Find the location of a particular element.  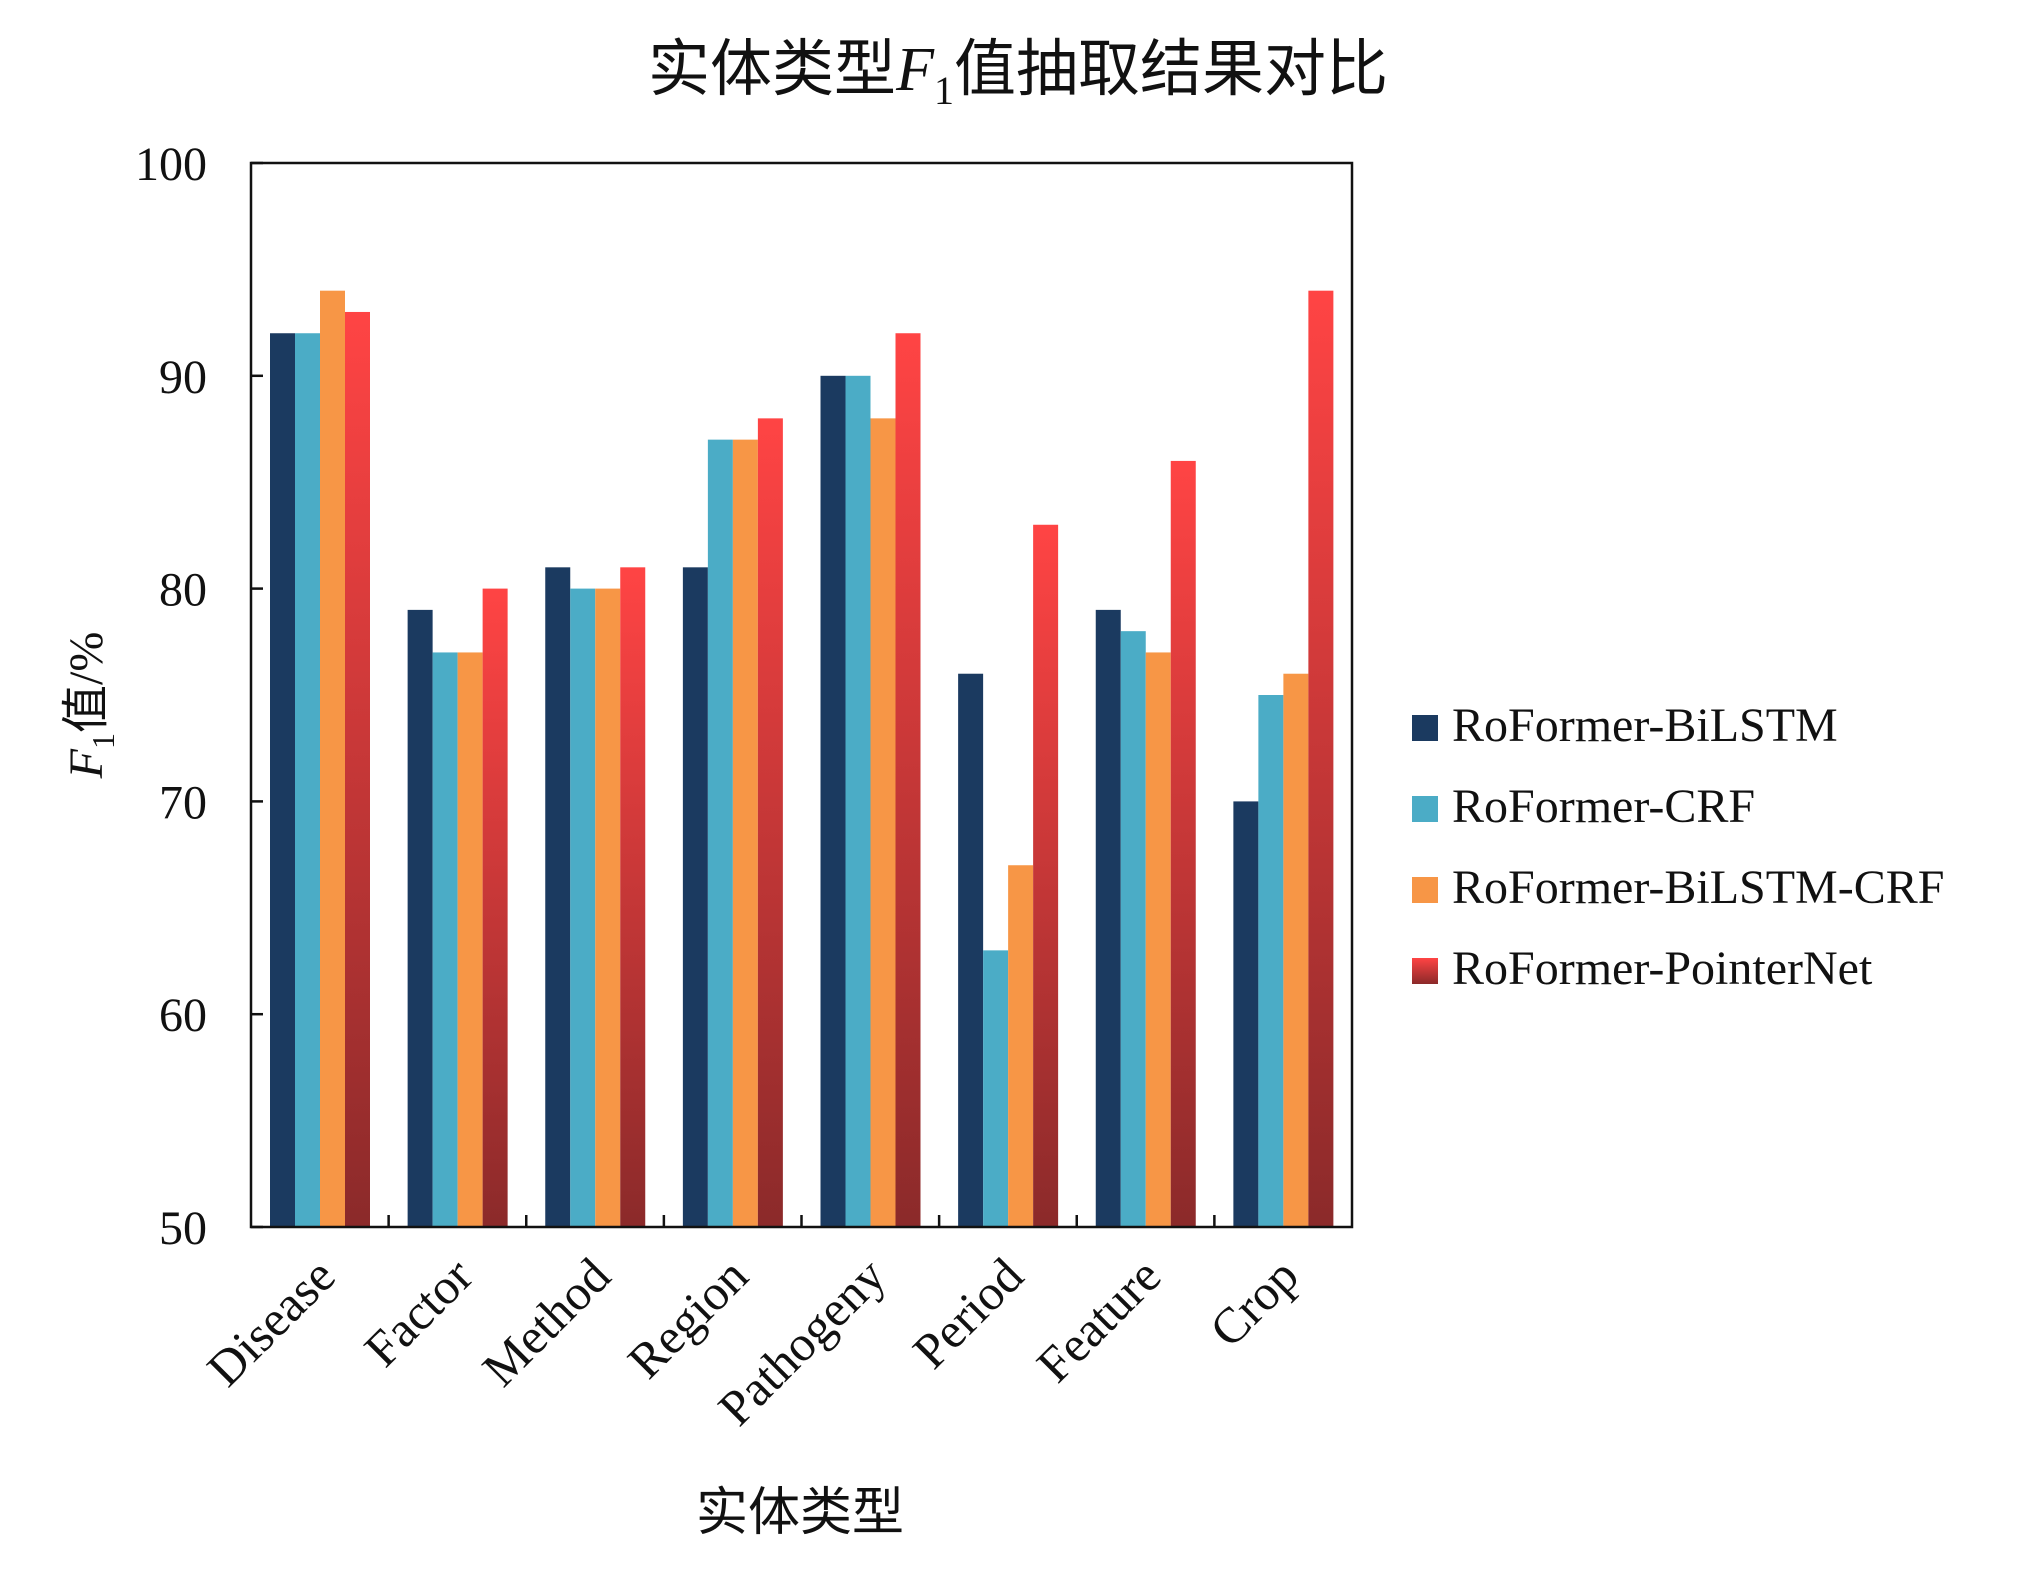

legend-label: RoFormer-BiLSTM-CRF is located at coordinates (1698, 887).